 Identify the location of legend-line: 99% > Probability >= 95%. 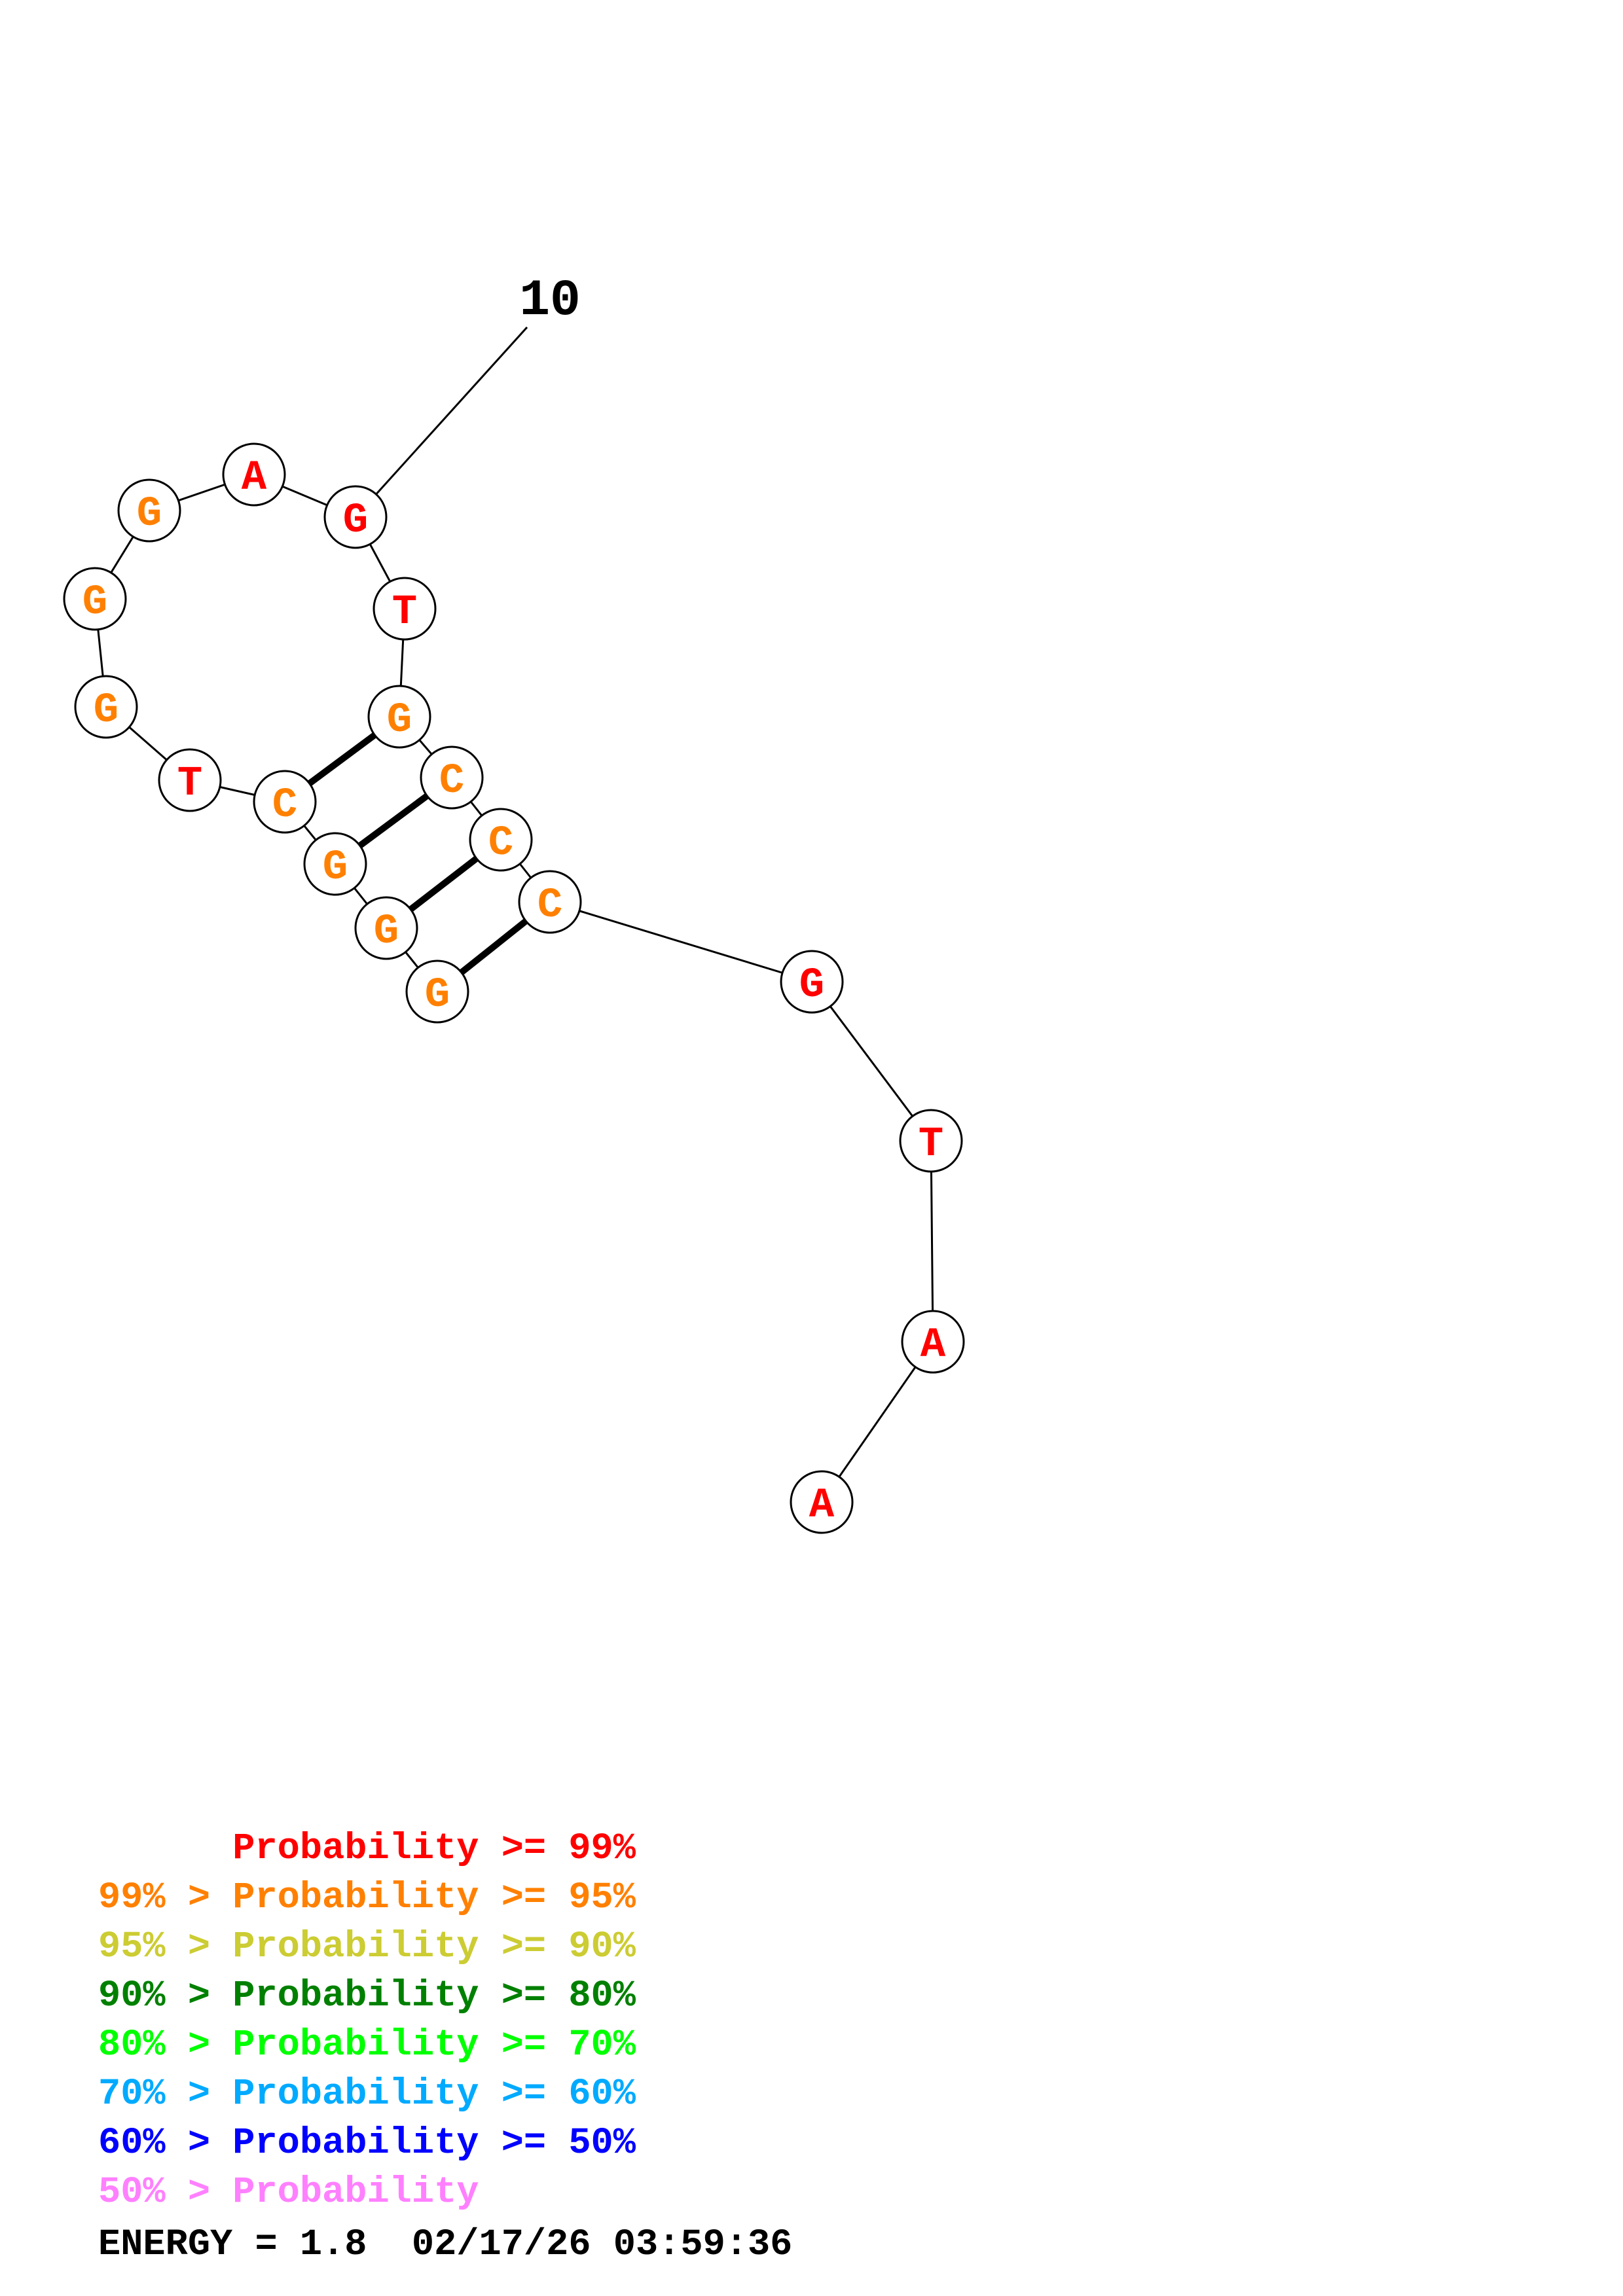
(367, 1898).